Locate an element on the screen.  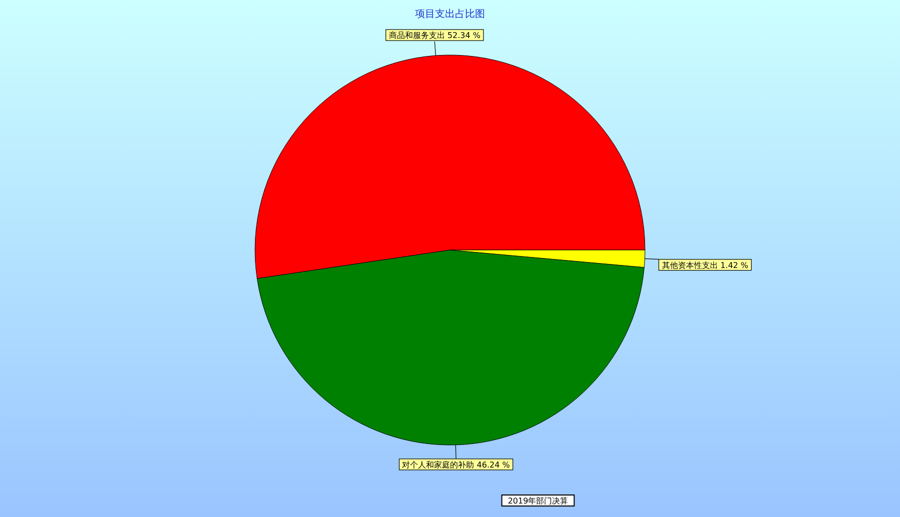
slice-label: 对个人和家庭的补助 46.24 % is located at coordinates (456, 465).